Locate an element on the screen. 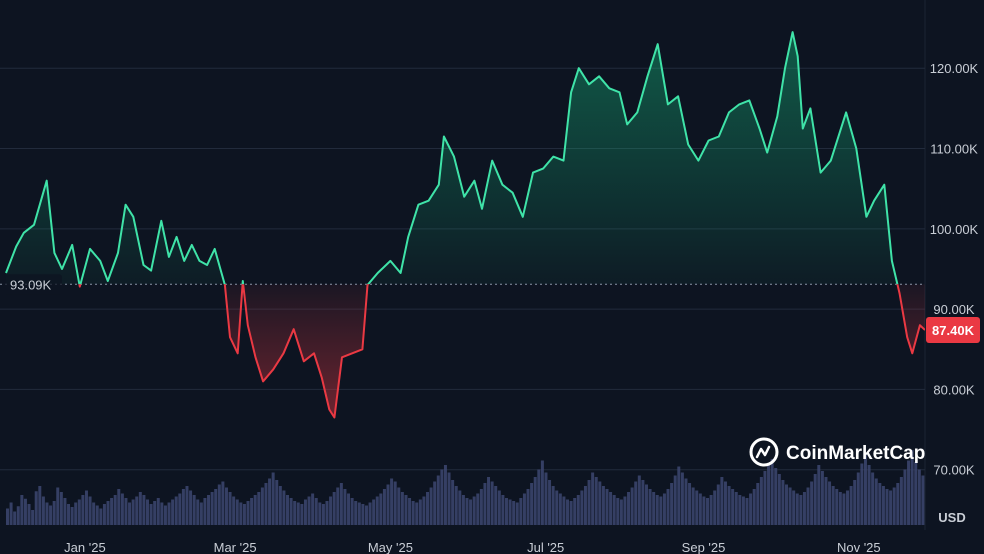 The image size is (984, 554). y-unit-label: USD is located at coordinates (951, 517).